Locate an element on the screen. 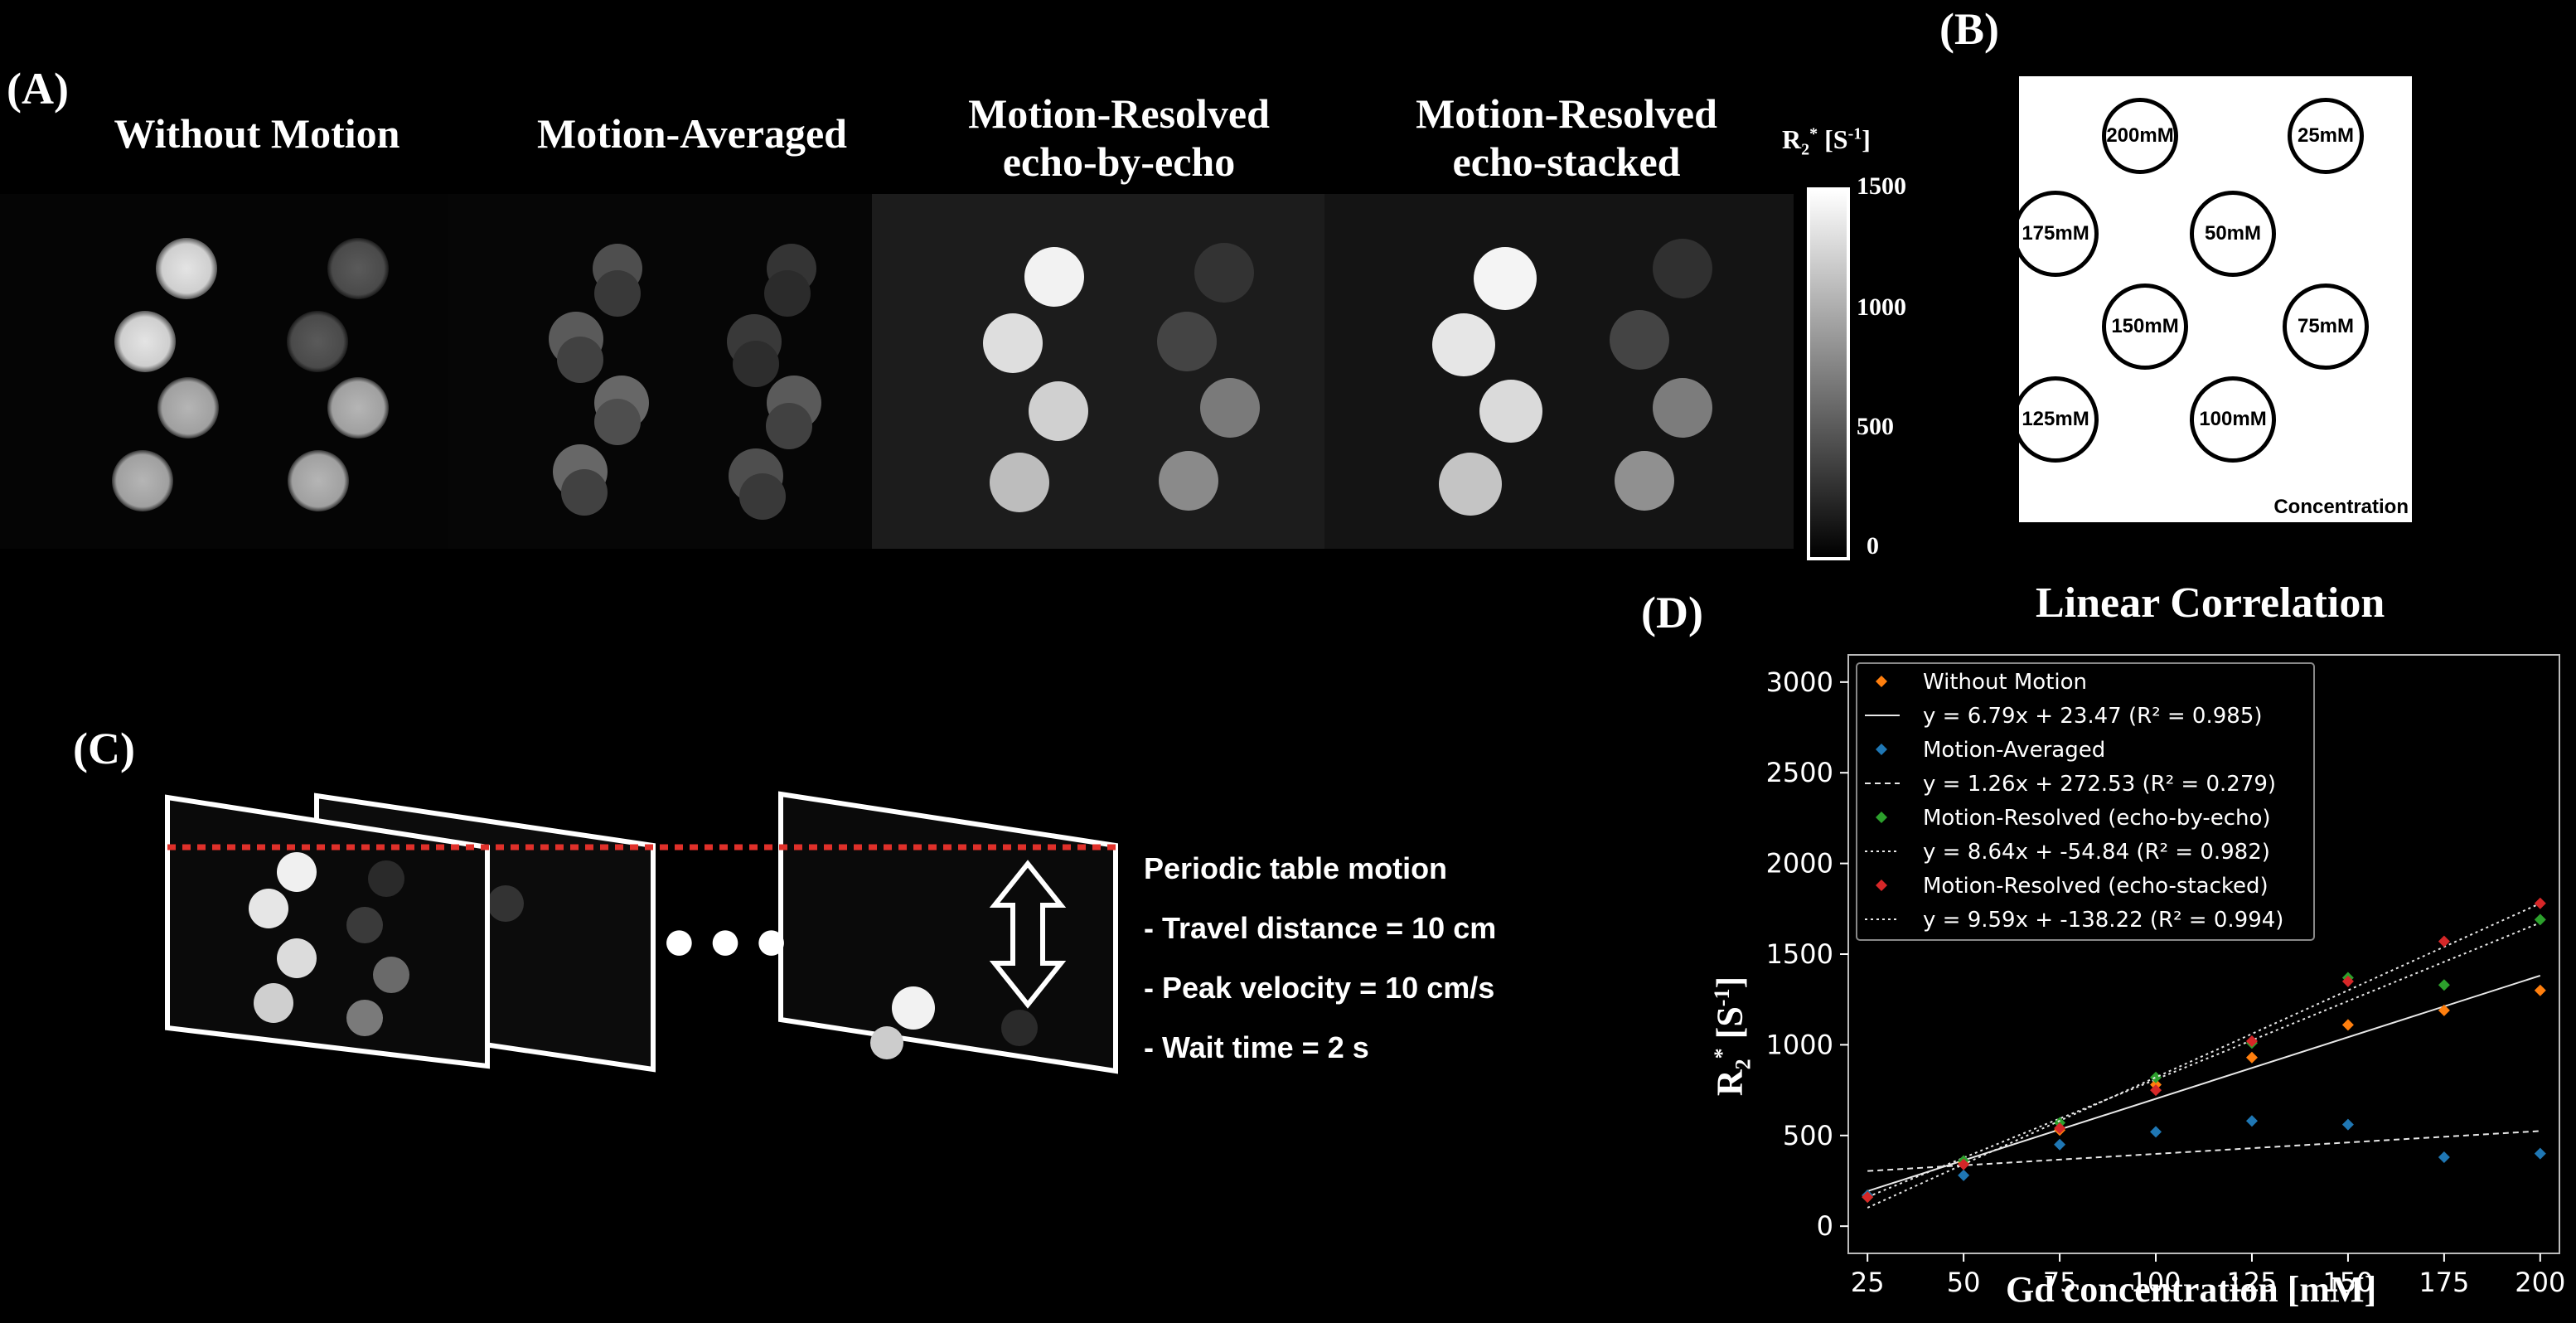 The height and width of the screenshot is (1323, 2576). motion-line-wait: - Wait time = 2 s is located at coordinates (1256, 1047).